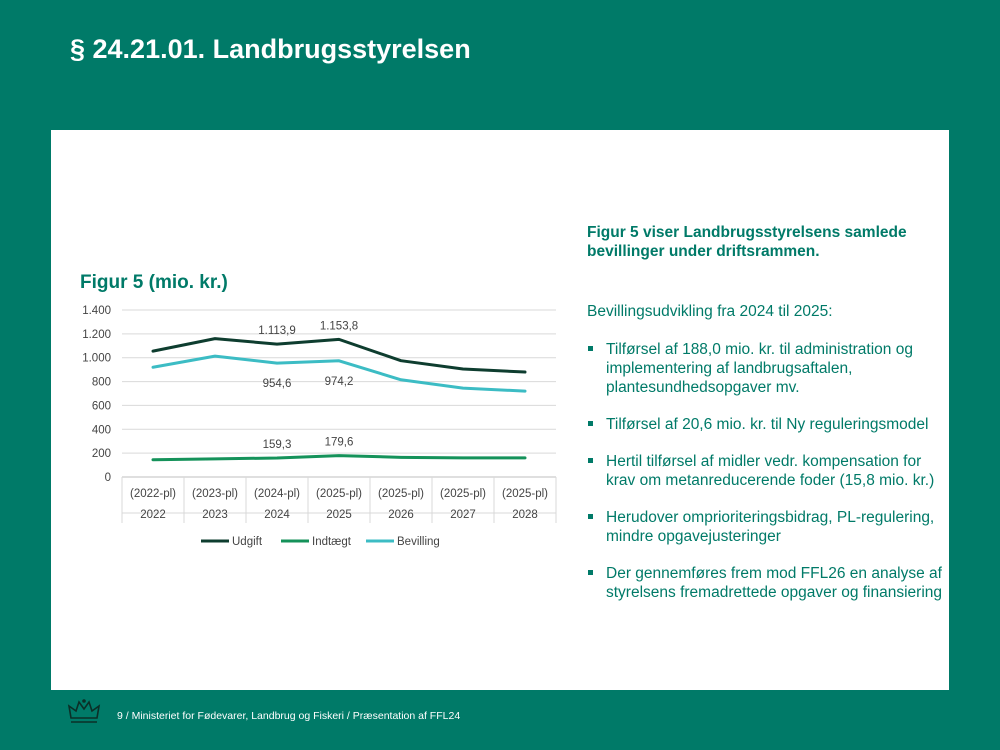 The image size is (1000, 750). I want to click on y-tick-label: 1.000, so click(96, 359).